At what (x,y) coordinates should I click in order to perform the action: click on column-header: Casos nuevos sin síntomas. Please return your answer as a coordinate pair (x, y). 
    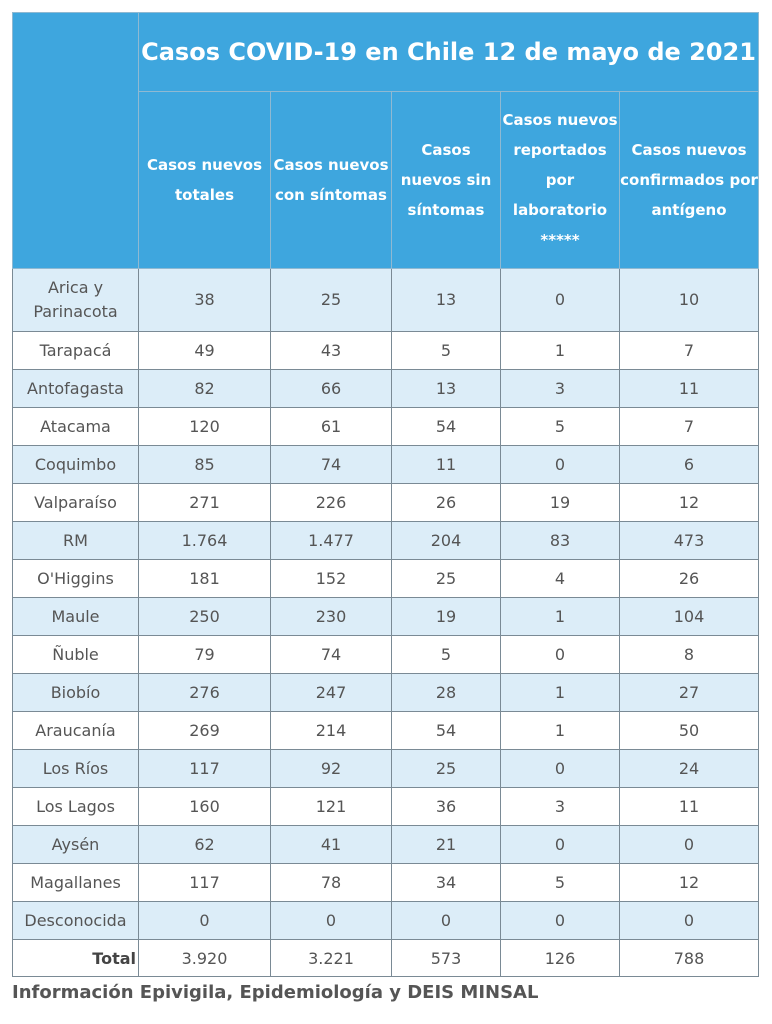
    Looking at the image, I should click on (446, 180).